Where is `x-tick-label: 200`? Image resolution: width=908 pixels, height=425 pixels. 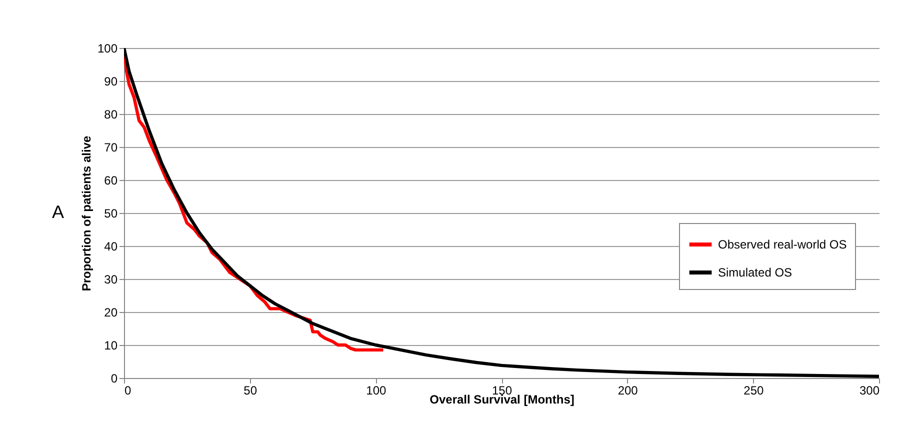 x-tick-label: 200 is located at coordinates (628, 391).